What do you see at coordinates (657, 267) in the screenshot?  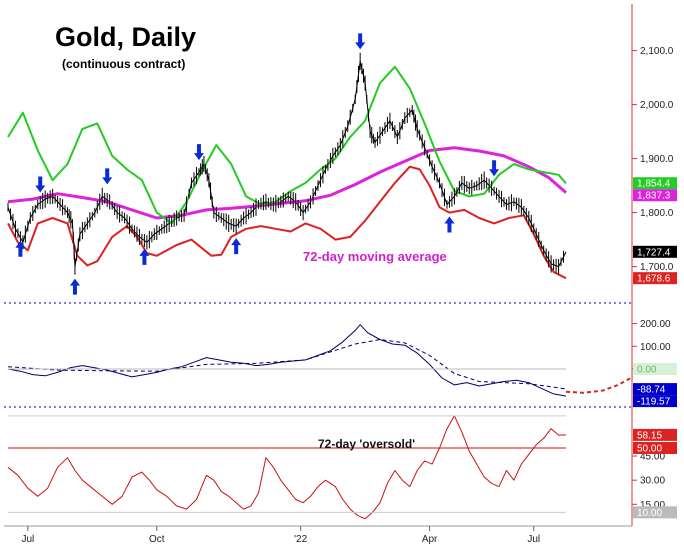 I see `price-ytick-label: 1,700.0` at bounding box center [657, 267].